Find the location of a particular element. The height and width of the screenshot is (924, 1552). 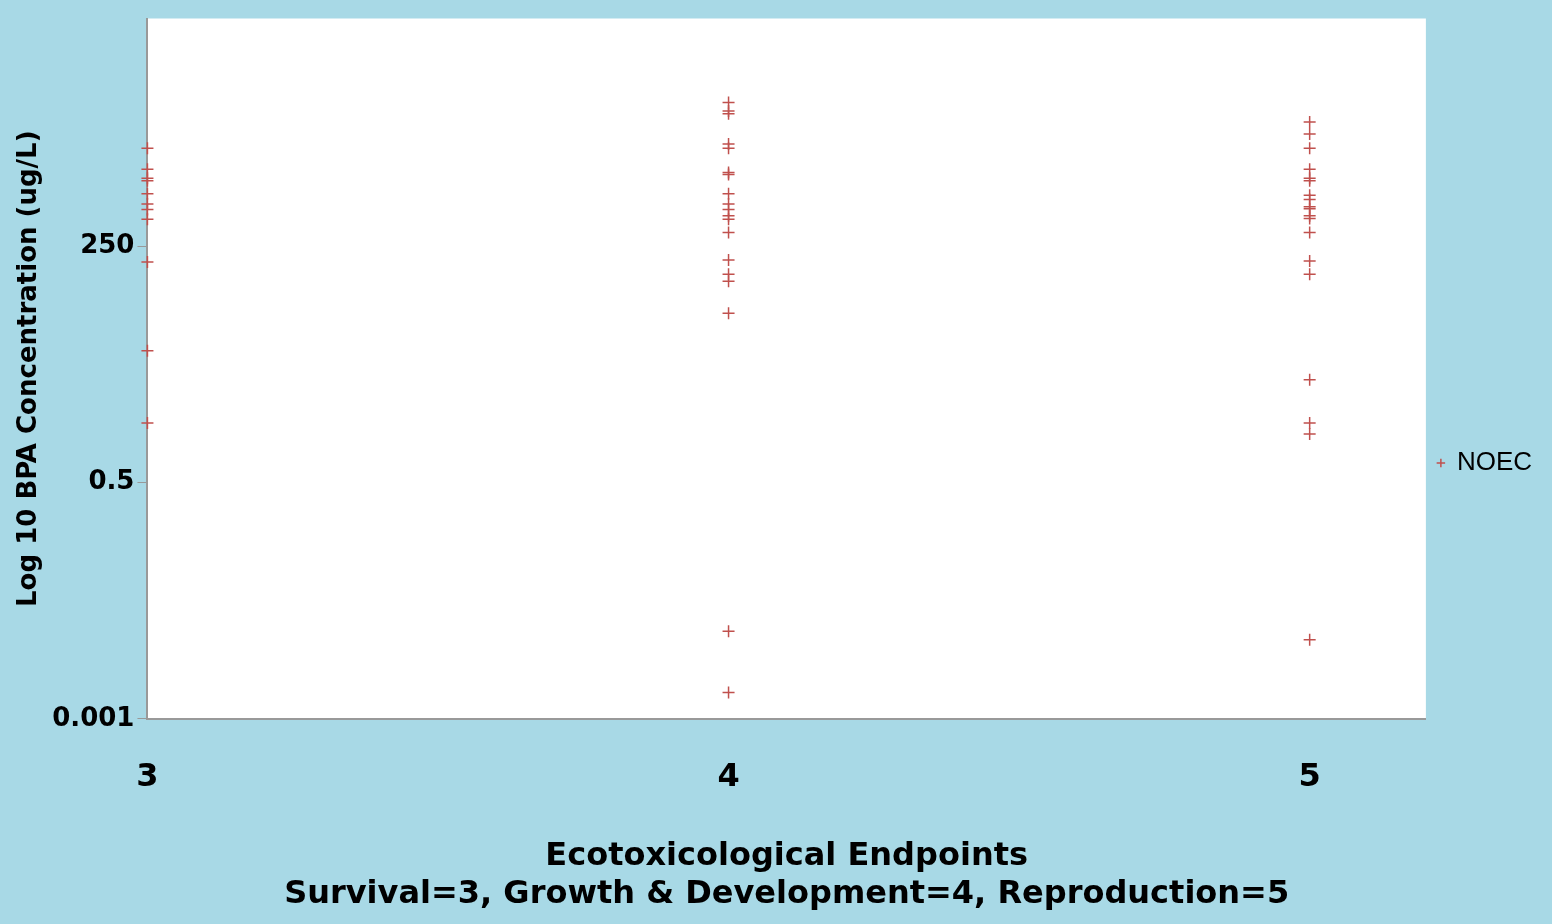

y-tick-label: 250 is located at coordinates (107, 244).